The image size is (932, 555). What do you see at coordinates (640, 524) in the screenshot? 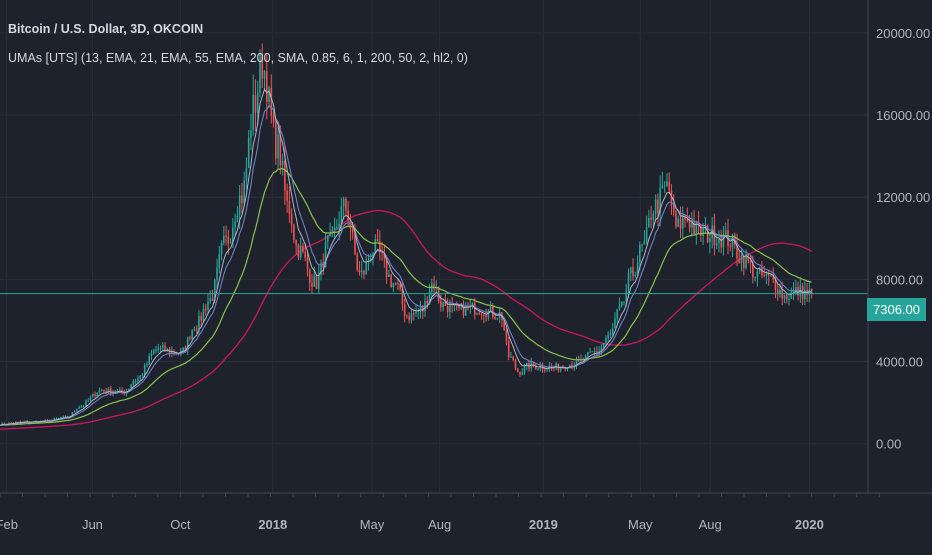
I see `x-tick-label: May` at bounding box center [640, 524].